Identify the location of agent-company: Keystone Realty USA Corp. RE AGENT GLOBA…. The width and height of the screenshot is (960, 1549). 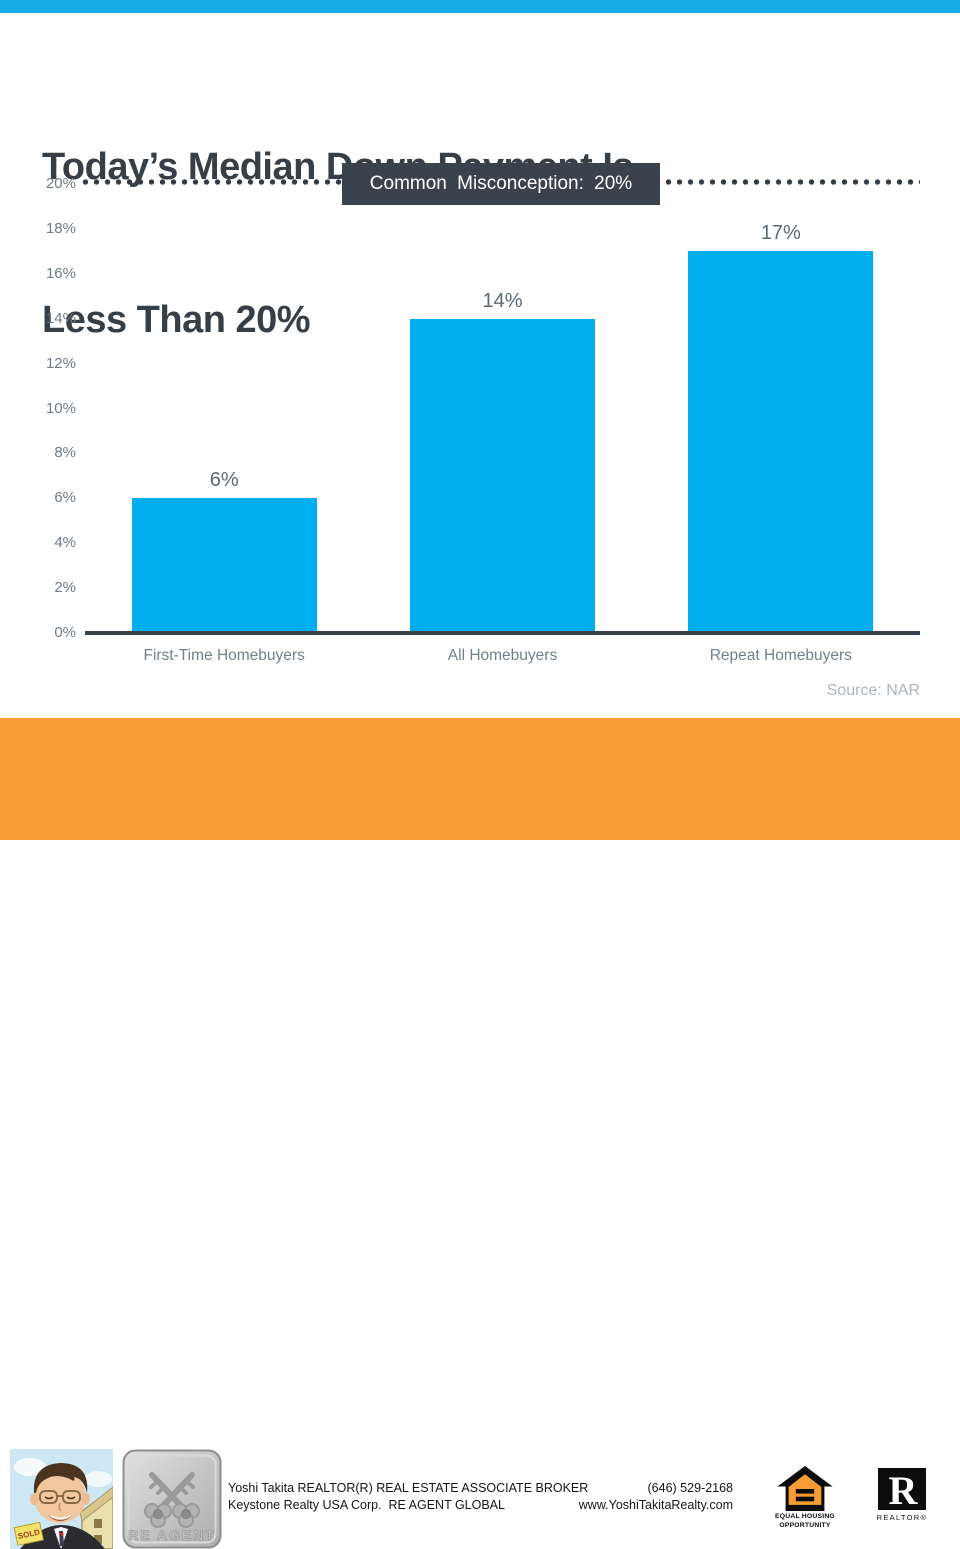
(366, 1505).